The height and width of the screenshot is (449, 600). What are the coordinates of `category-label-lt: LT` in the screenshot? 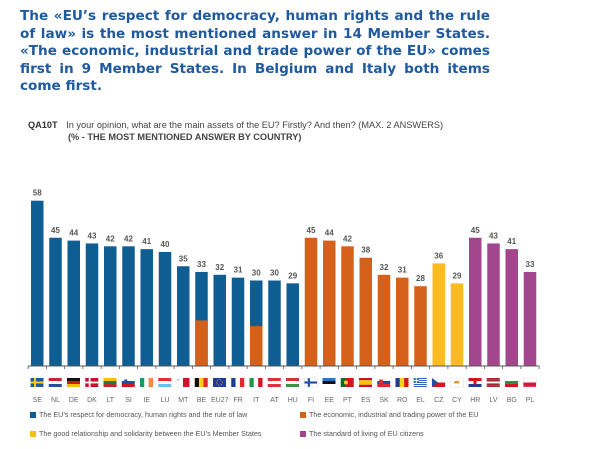 It's located at (110, 400).